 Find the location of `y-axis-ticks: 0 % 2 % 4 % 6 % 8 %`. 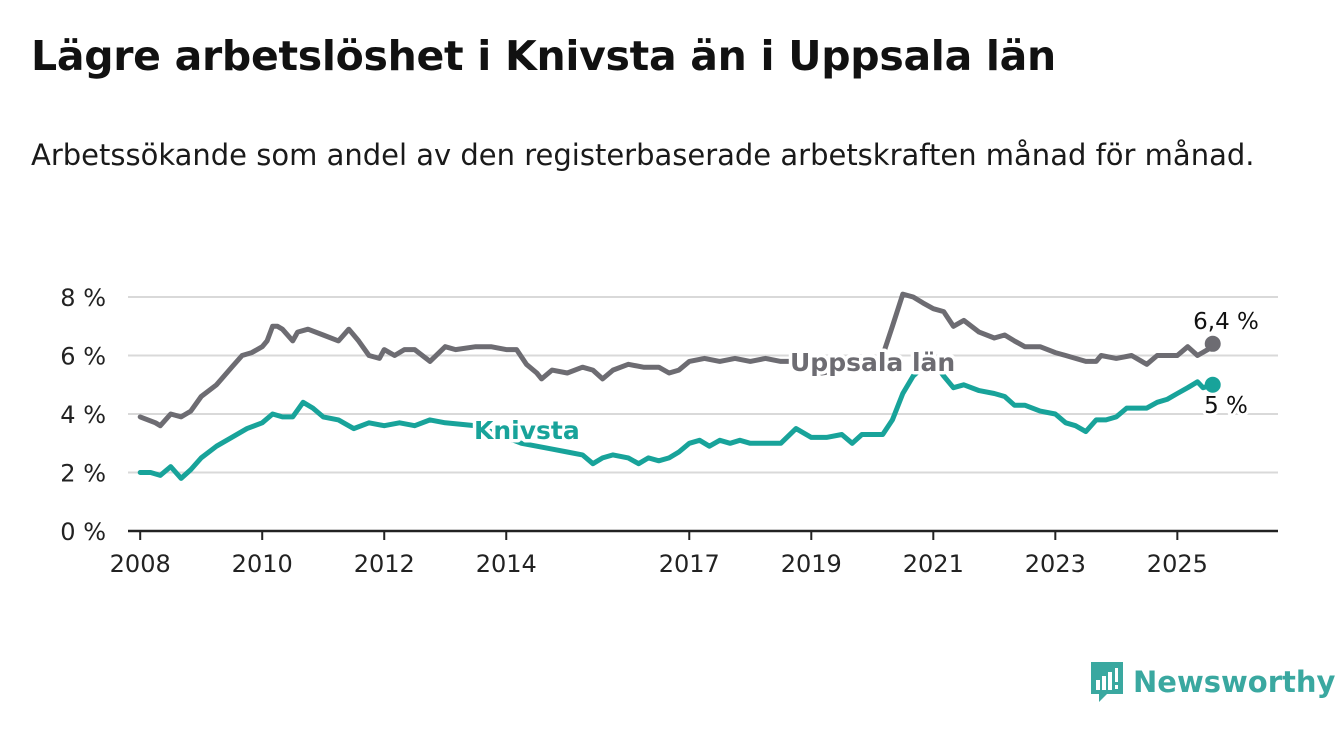

y-axis-ticks: 0 % 2 % 4 % 6 % 8 % is located at coordinates (83, 415).